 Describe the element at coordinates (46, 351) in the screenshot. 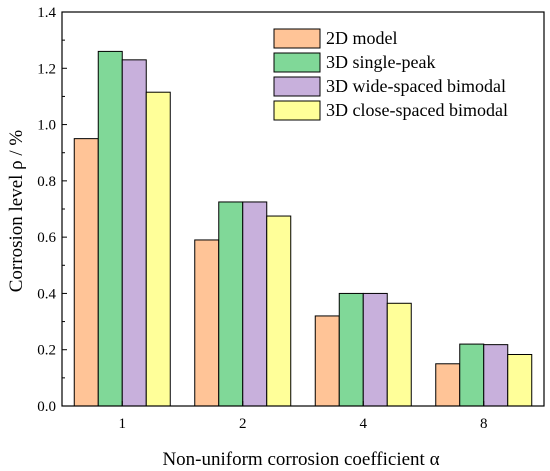

I see `y-tick-label: 0.2` at that location.